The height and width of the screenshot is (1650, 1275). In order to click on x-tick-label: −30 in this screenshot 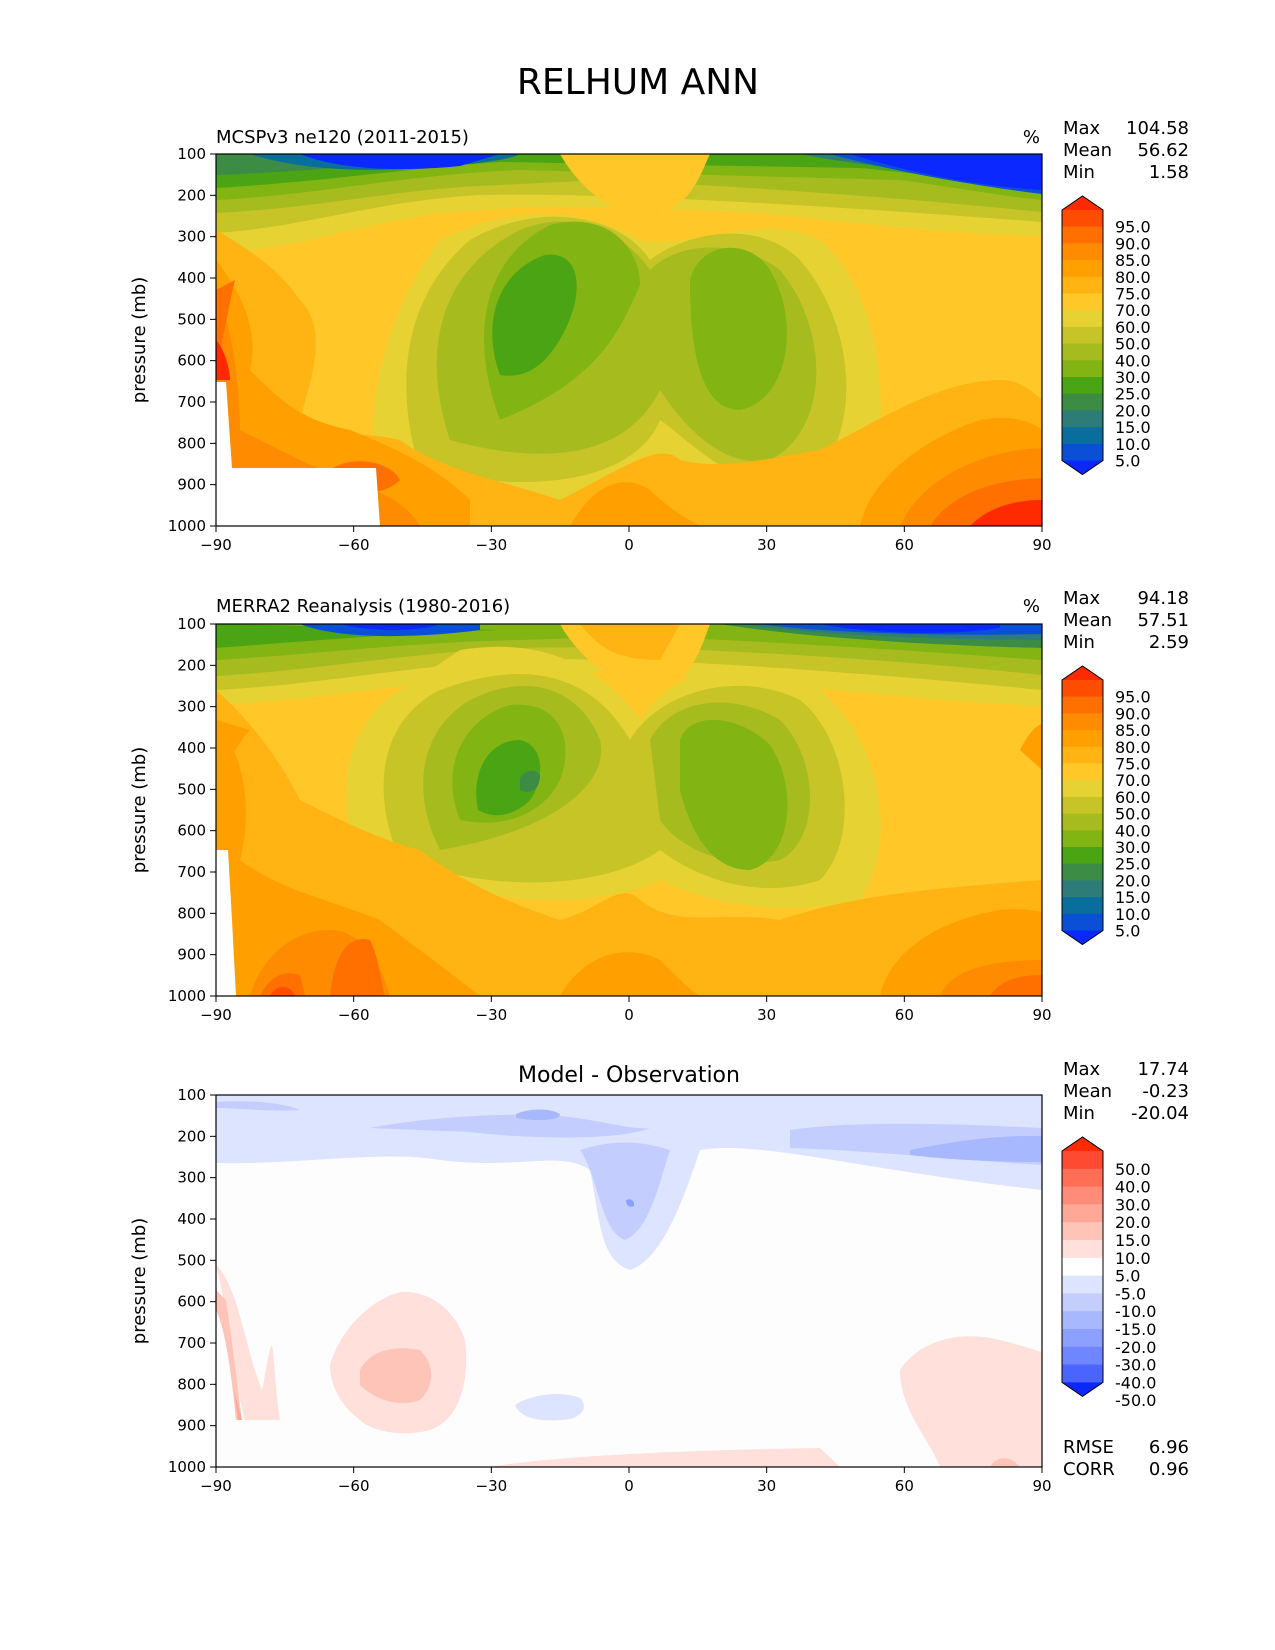, I will do `click(492, 1486)`.